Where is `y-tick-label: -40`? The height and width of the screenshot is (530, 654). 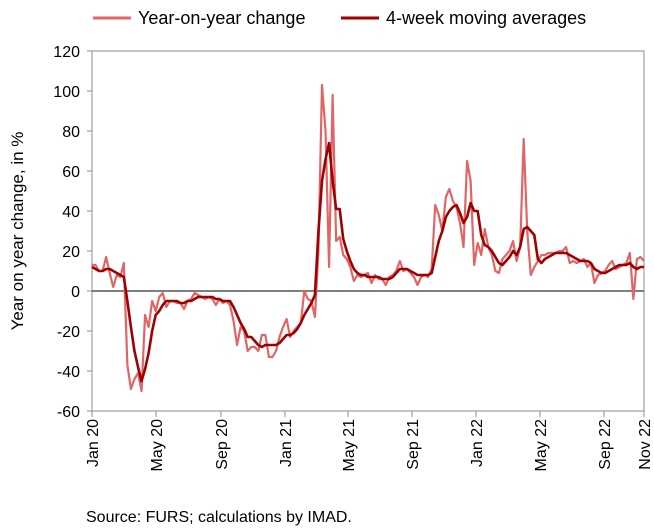
y-tick-label: -40 is located at coordinates (68, 372).